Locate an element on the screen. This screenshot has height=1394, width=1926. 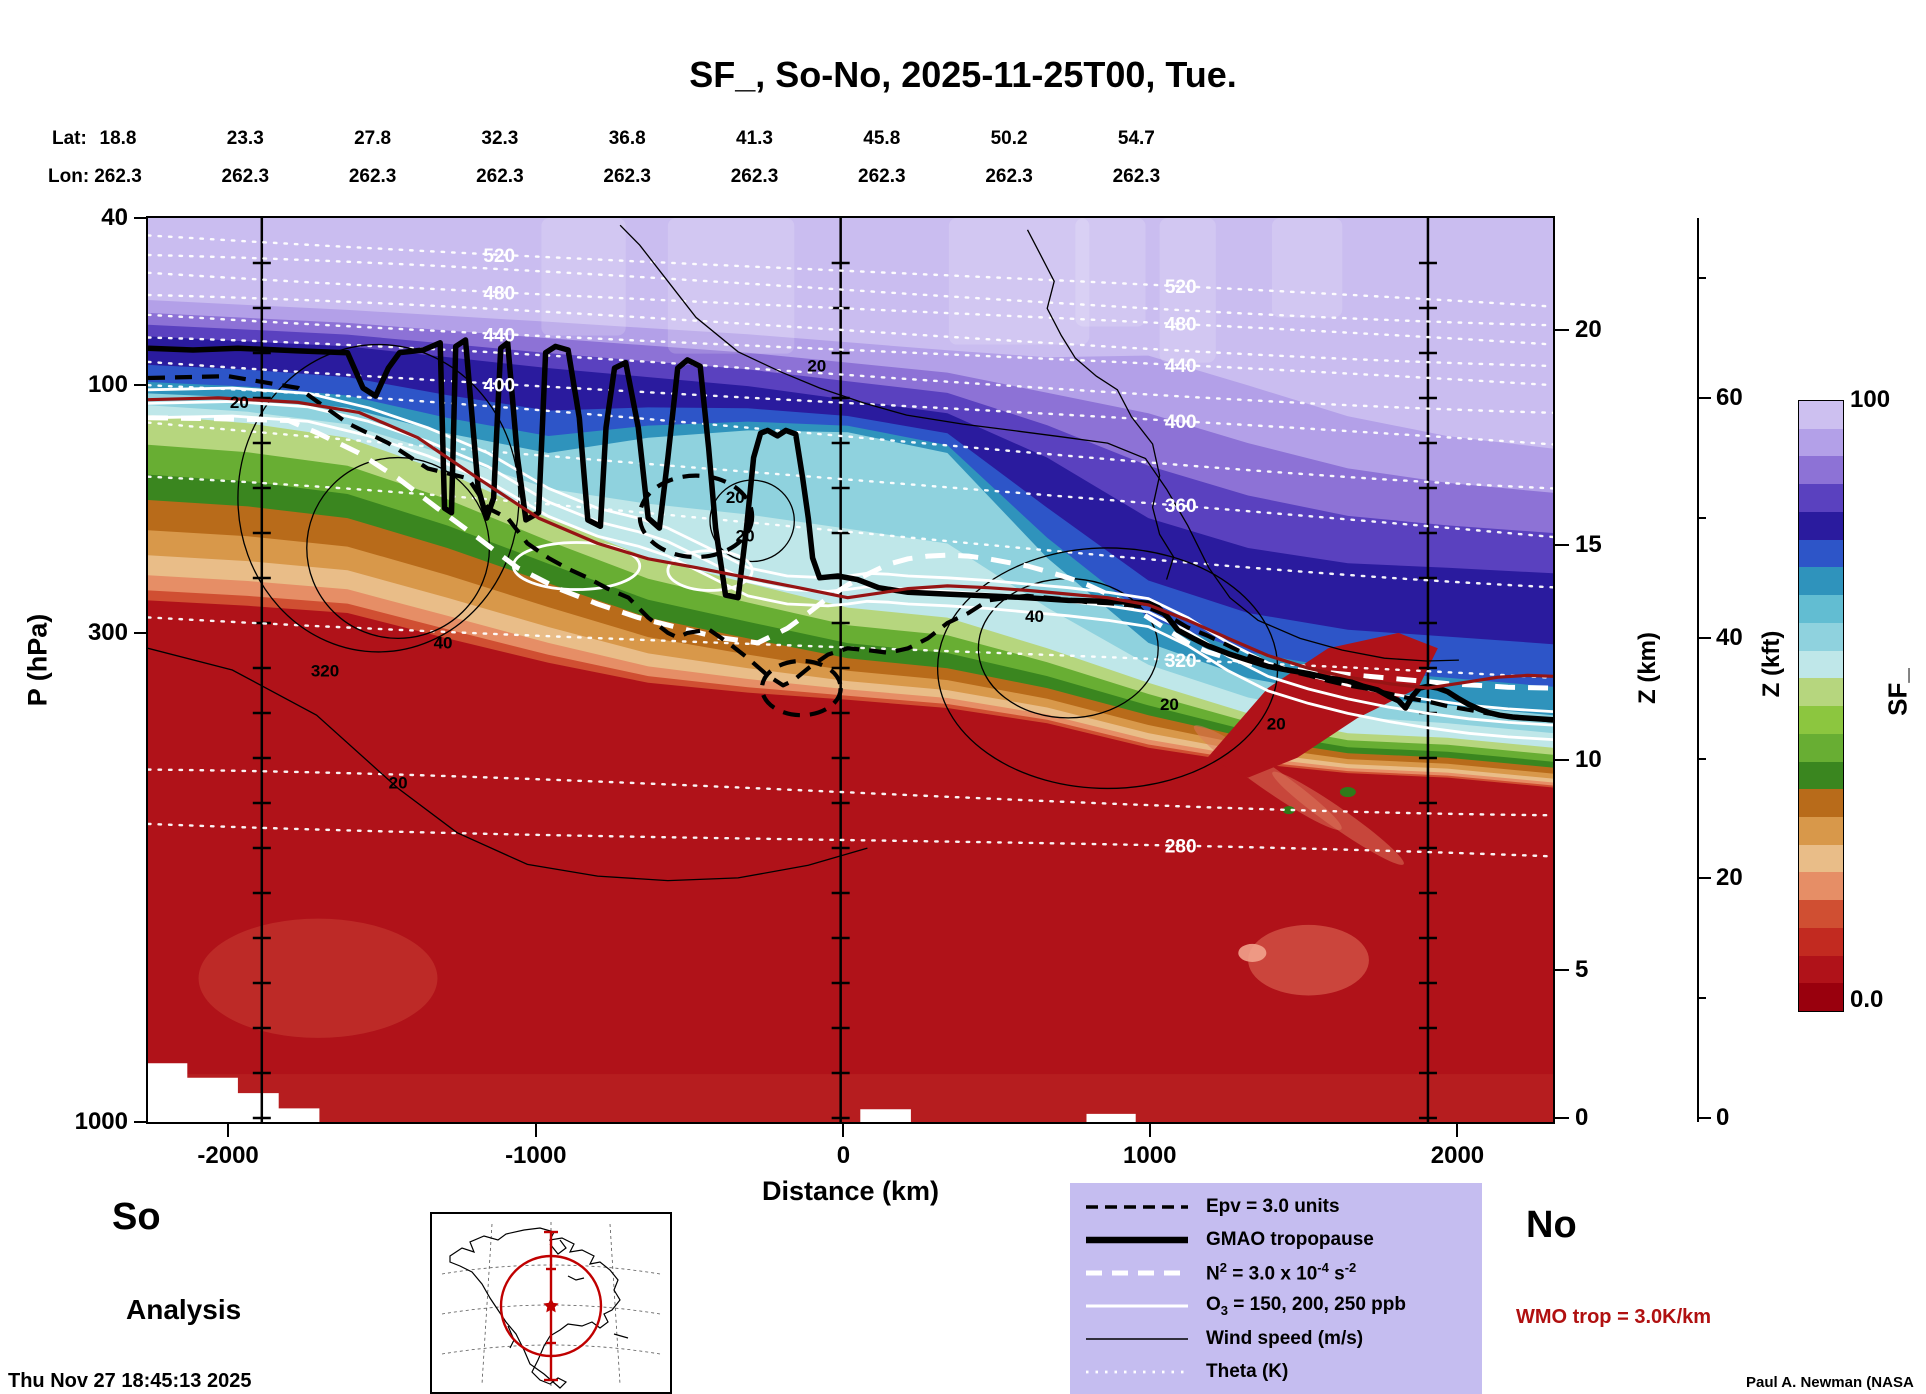
creation-timestamp: Thu Nov 27 18:45:13 2025 is located at coordinates (130, 1381).